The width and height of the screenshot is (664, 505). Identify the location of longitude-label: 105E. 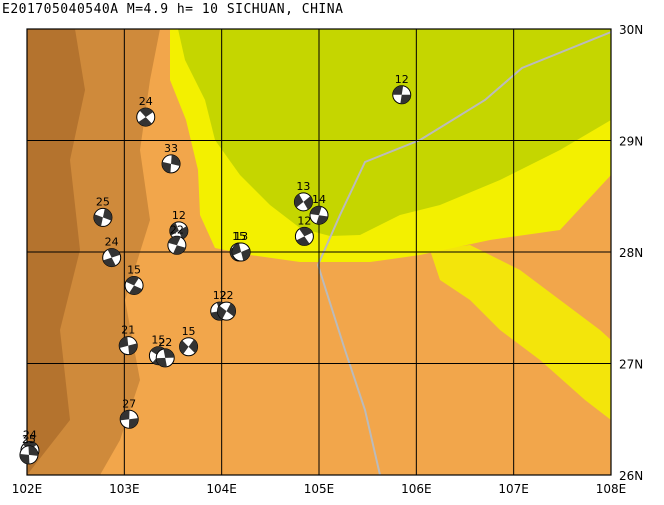
(319, 489).